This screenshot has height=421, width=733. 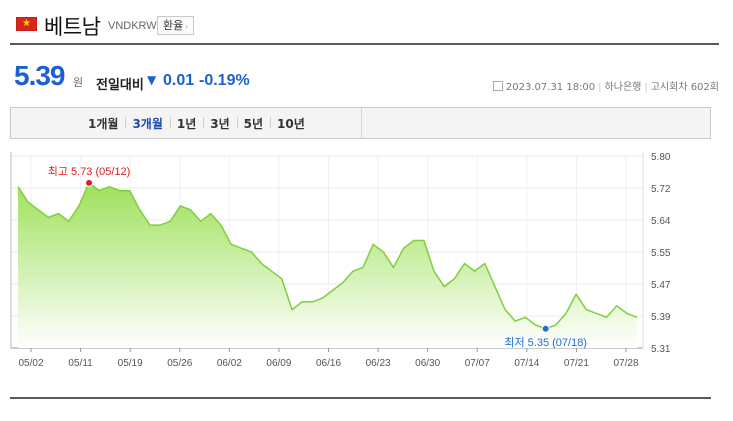 I want to click on currency-header: ★ 베트남 VNDKRW 환율 ›, so click(x=366, y=26).